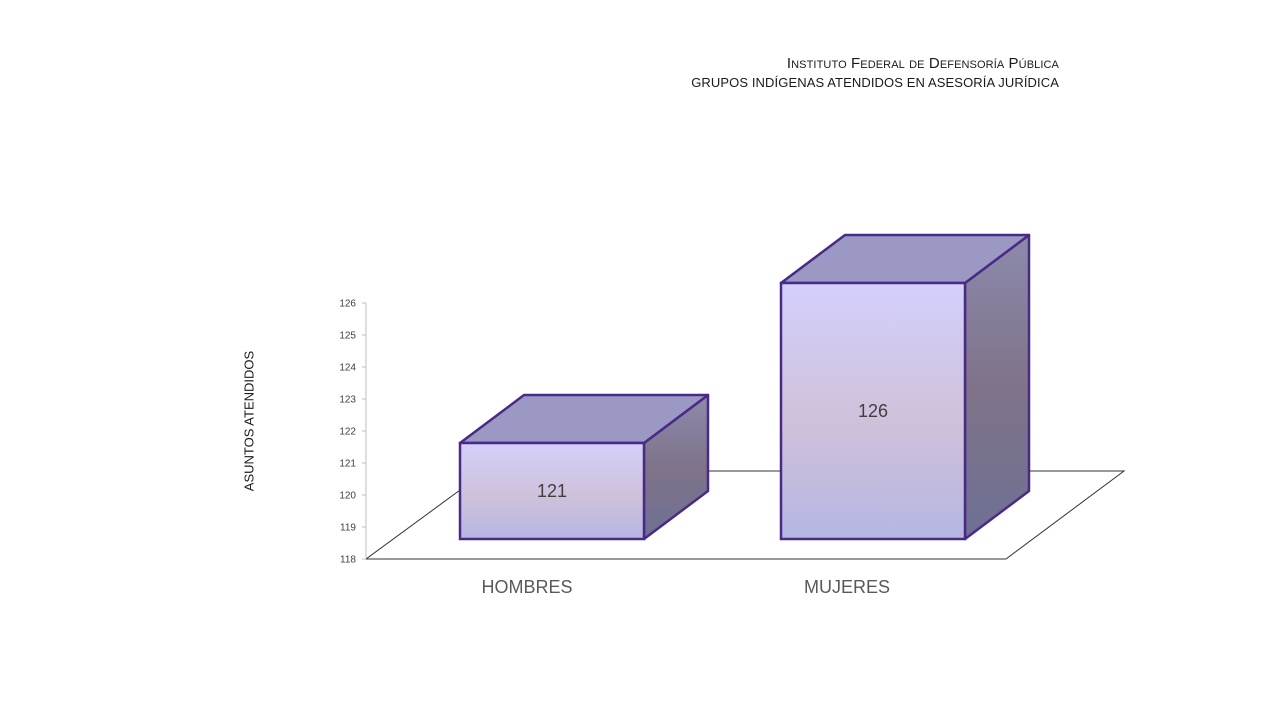  Describe the element at coordinates (745, 515) in the screenshot. I see `chart-floor` at that location.